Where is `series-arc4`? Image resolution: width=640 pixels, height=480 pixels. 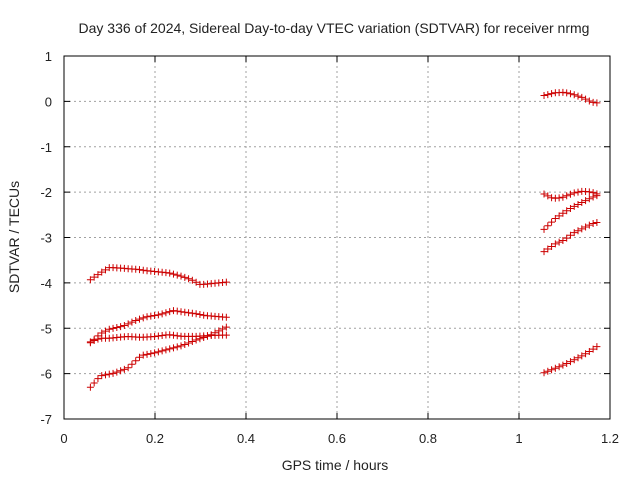
series-arc4 is located at coordinates (158, 357).